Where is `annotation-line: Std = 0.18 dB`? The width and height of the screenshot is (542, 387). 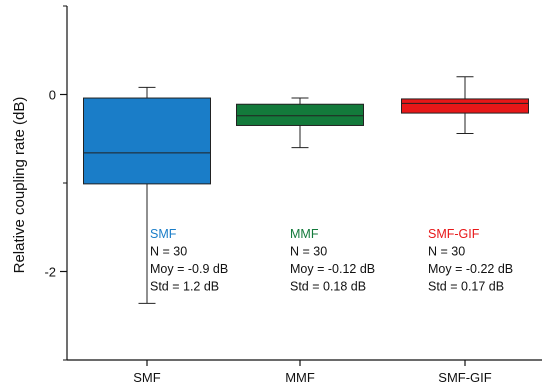
annotation-line: Std = 0.18 dB is located at coordinates (328, 287).